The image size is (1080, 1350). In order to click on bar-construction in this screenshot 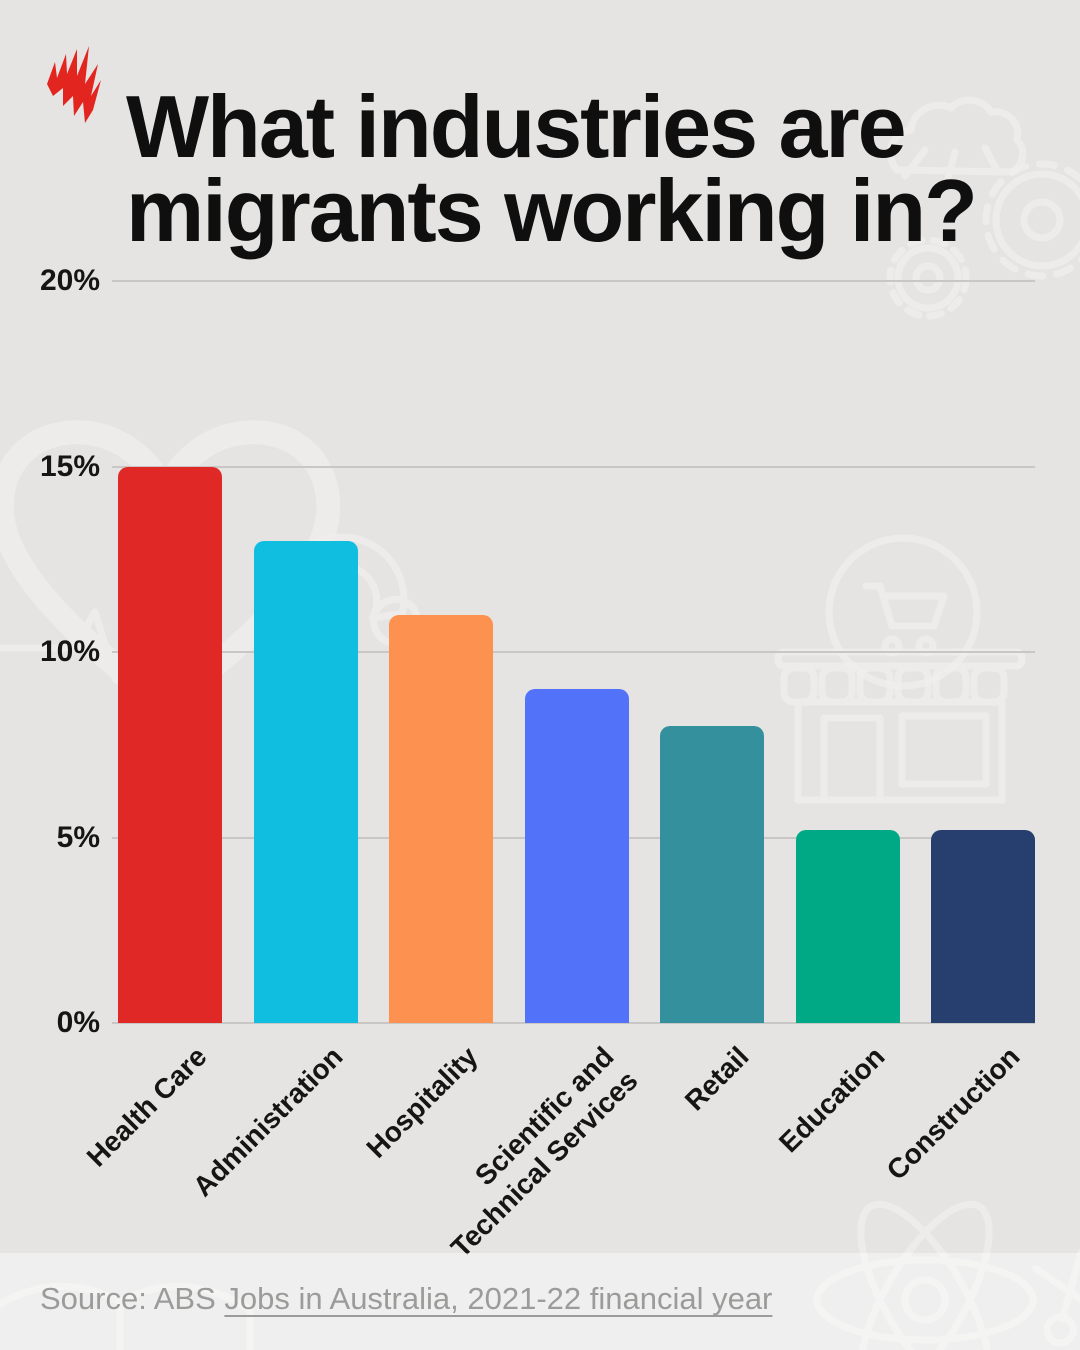, I will do `click(983, 926)`.